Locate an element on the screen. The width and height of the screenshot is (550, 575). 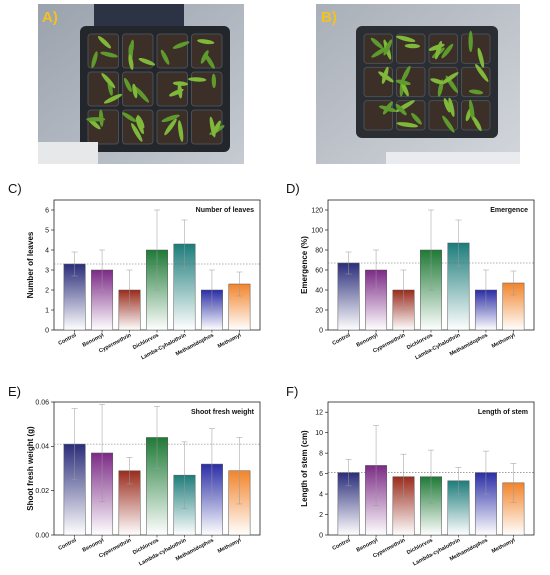
y-tick-label: 40 is located at coordinates (319, 290).